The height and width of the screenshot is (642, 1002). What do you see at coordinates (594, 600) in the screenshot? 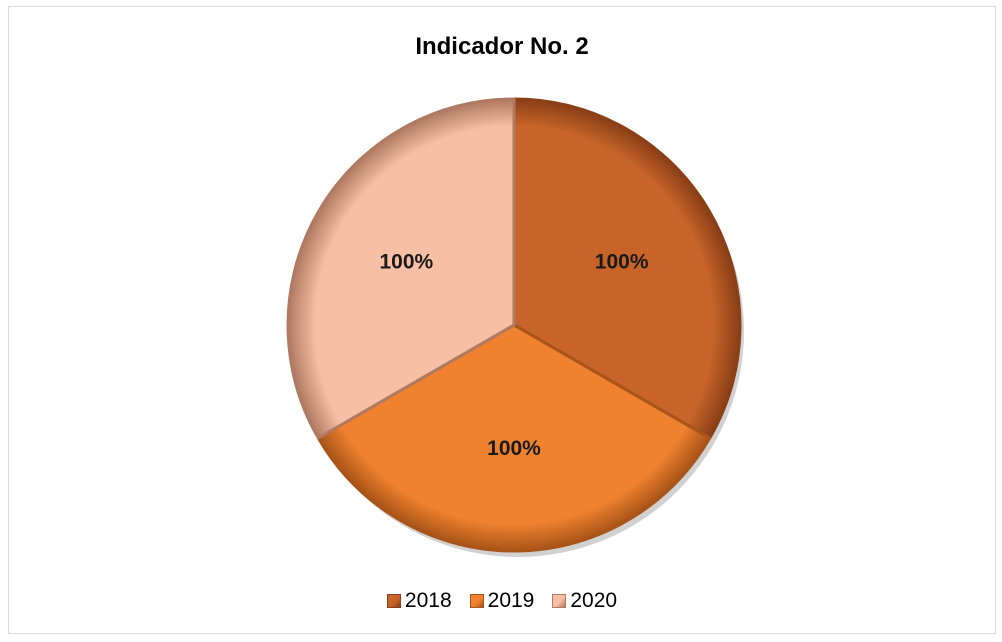
I see `legend-label-2020: 2020` at bounding box center [594, 600].